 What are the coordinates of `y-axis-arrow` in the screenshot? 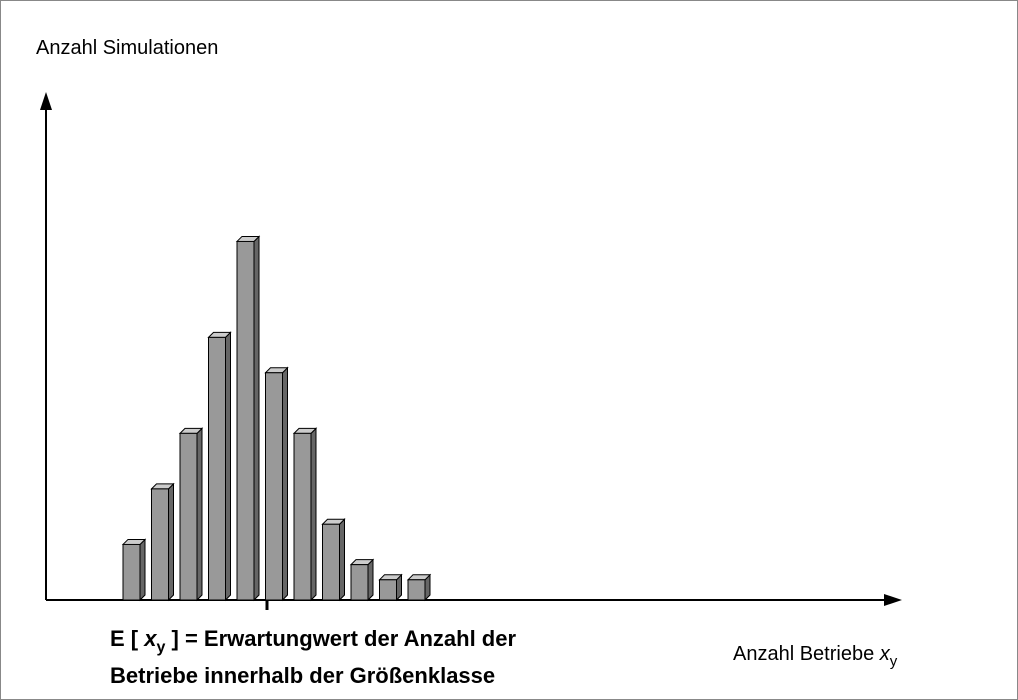 It's located at (46, 101).